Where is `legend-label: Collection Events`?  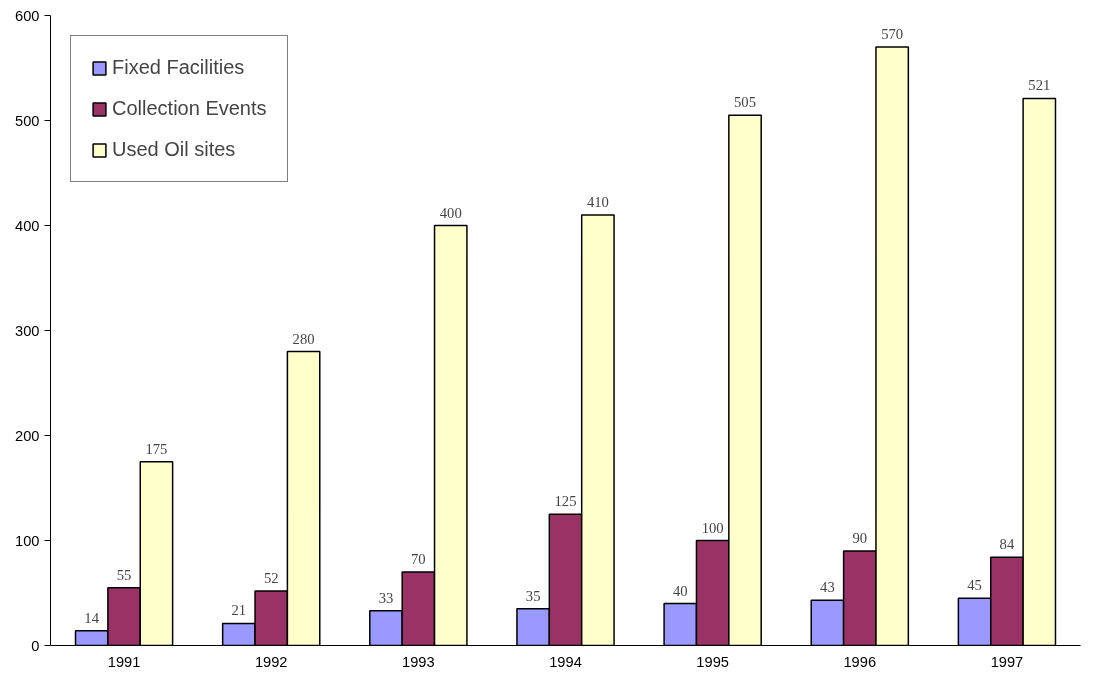
legend-label: Collection Events is located at coordinates (189, 108).